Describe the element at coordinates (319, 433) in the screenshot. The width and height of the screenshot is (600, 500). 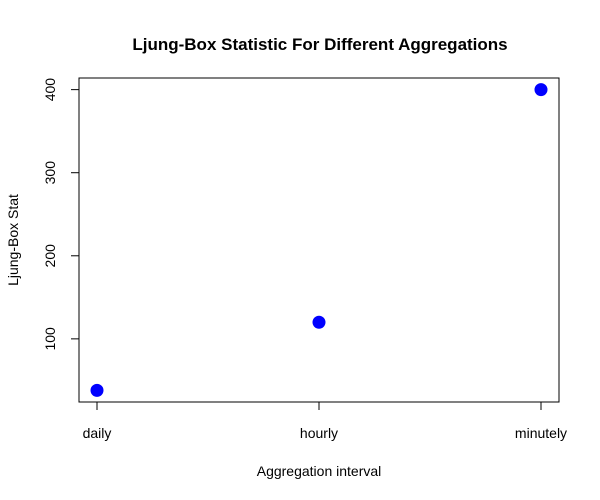
I see `x-tick-label: hourly` at that location.